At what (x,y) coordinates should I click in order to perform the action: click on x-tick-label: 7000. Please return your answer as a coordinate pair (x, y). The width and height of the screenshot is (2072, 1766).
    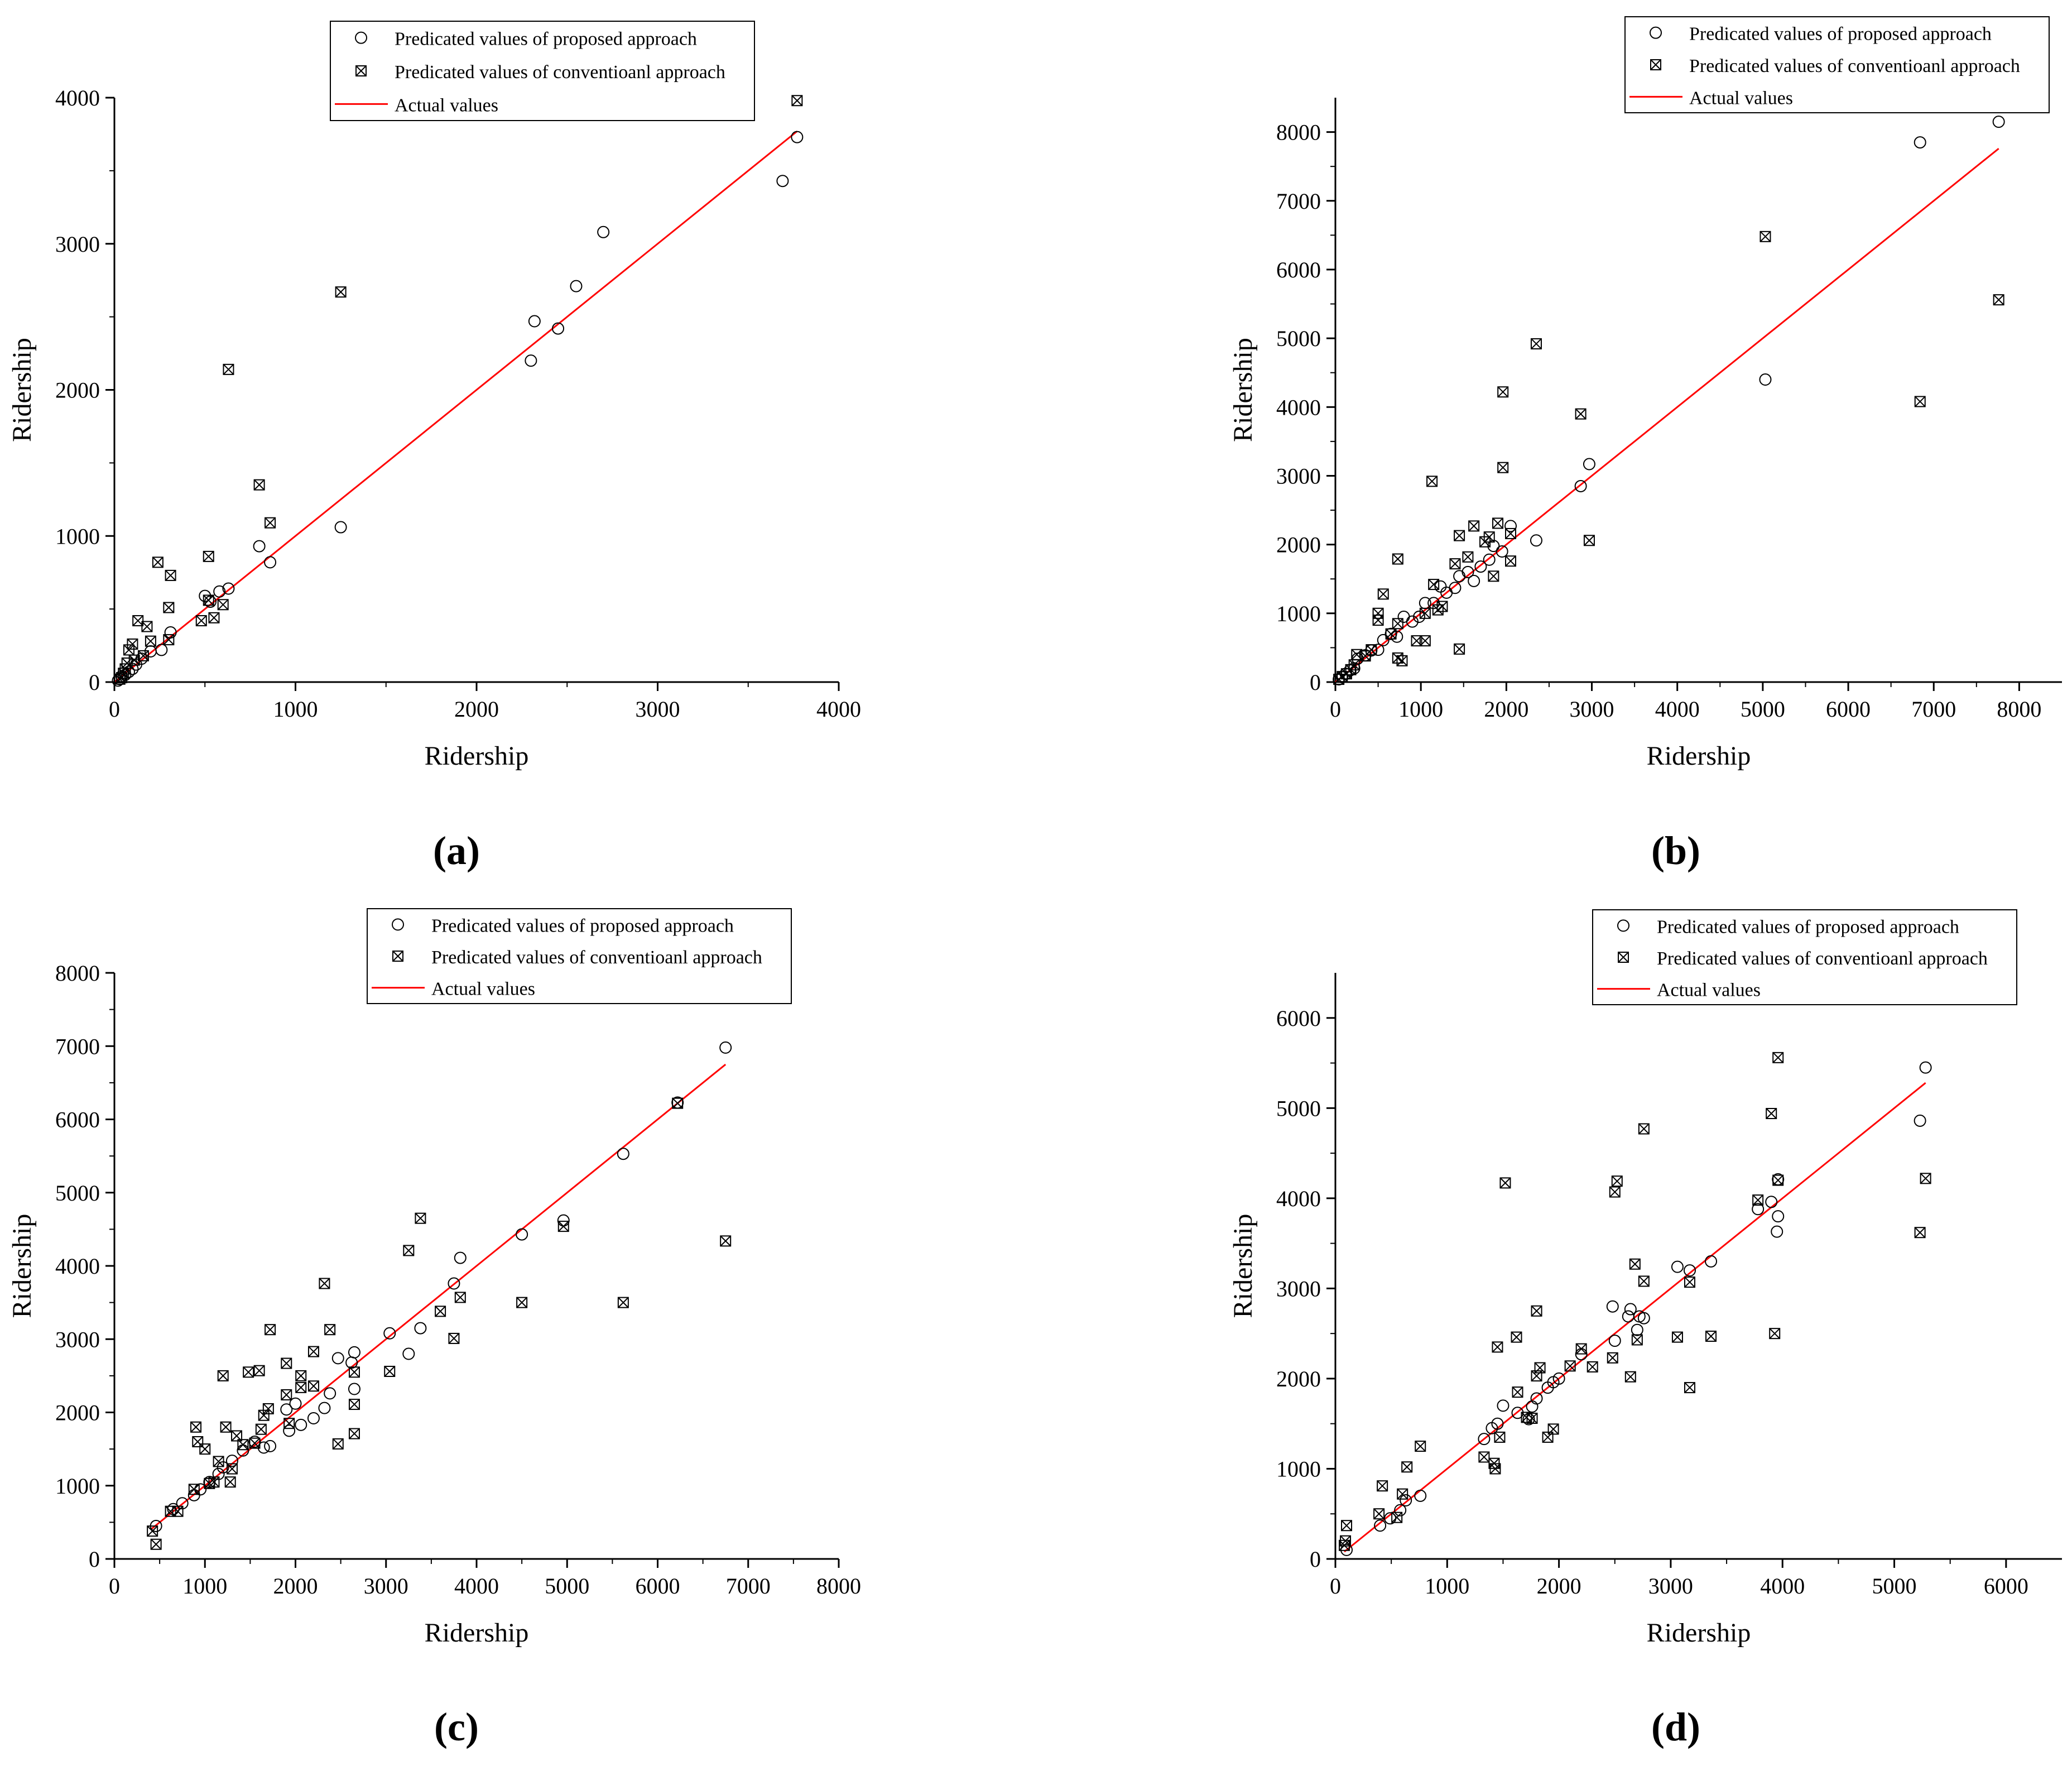
    Looking at the image, I should click on (749, 1586).